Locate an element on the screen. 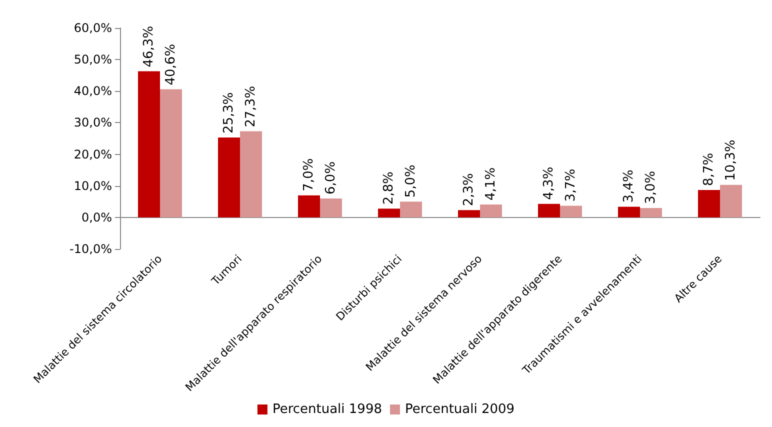  y-tick-label: 20,0% is located at coordinates (93, 154).